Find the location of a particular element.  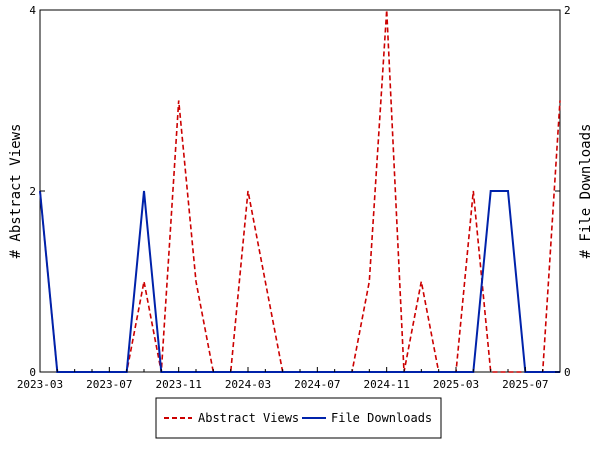

x-tick-label-2023-03: 2023-03 is located at coordinates (40, 384).